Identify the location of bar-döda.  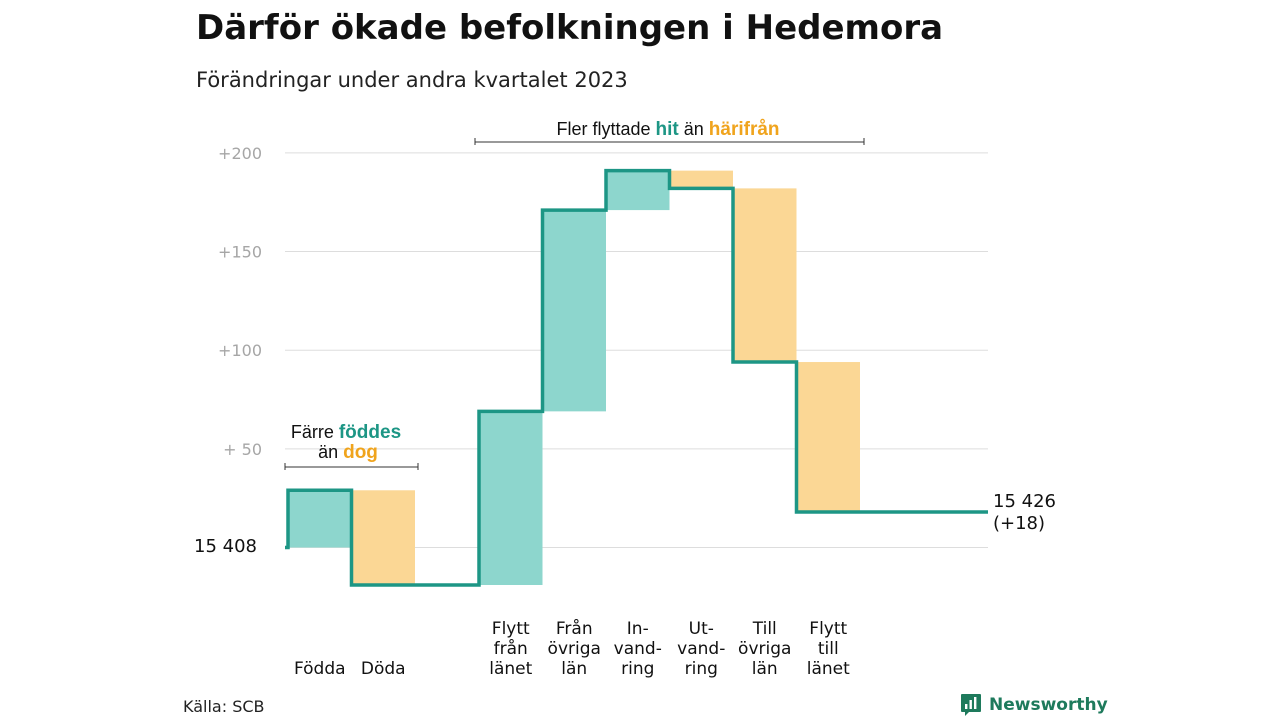
(383, 537).